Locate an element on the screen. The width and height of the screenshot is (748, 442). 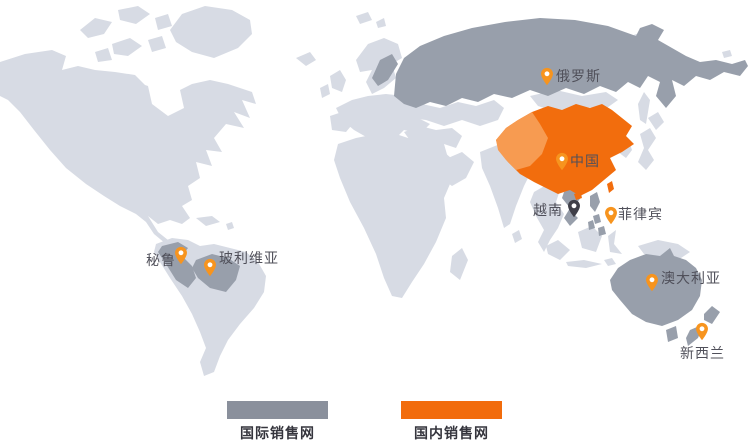
landmass-africa is located at coordinates (401, 216).